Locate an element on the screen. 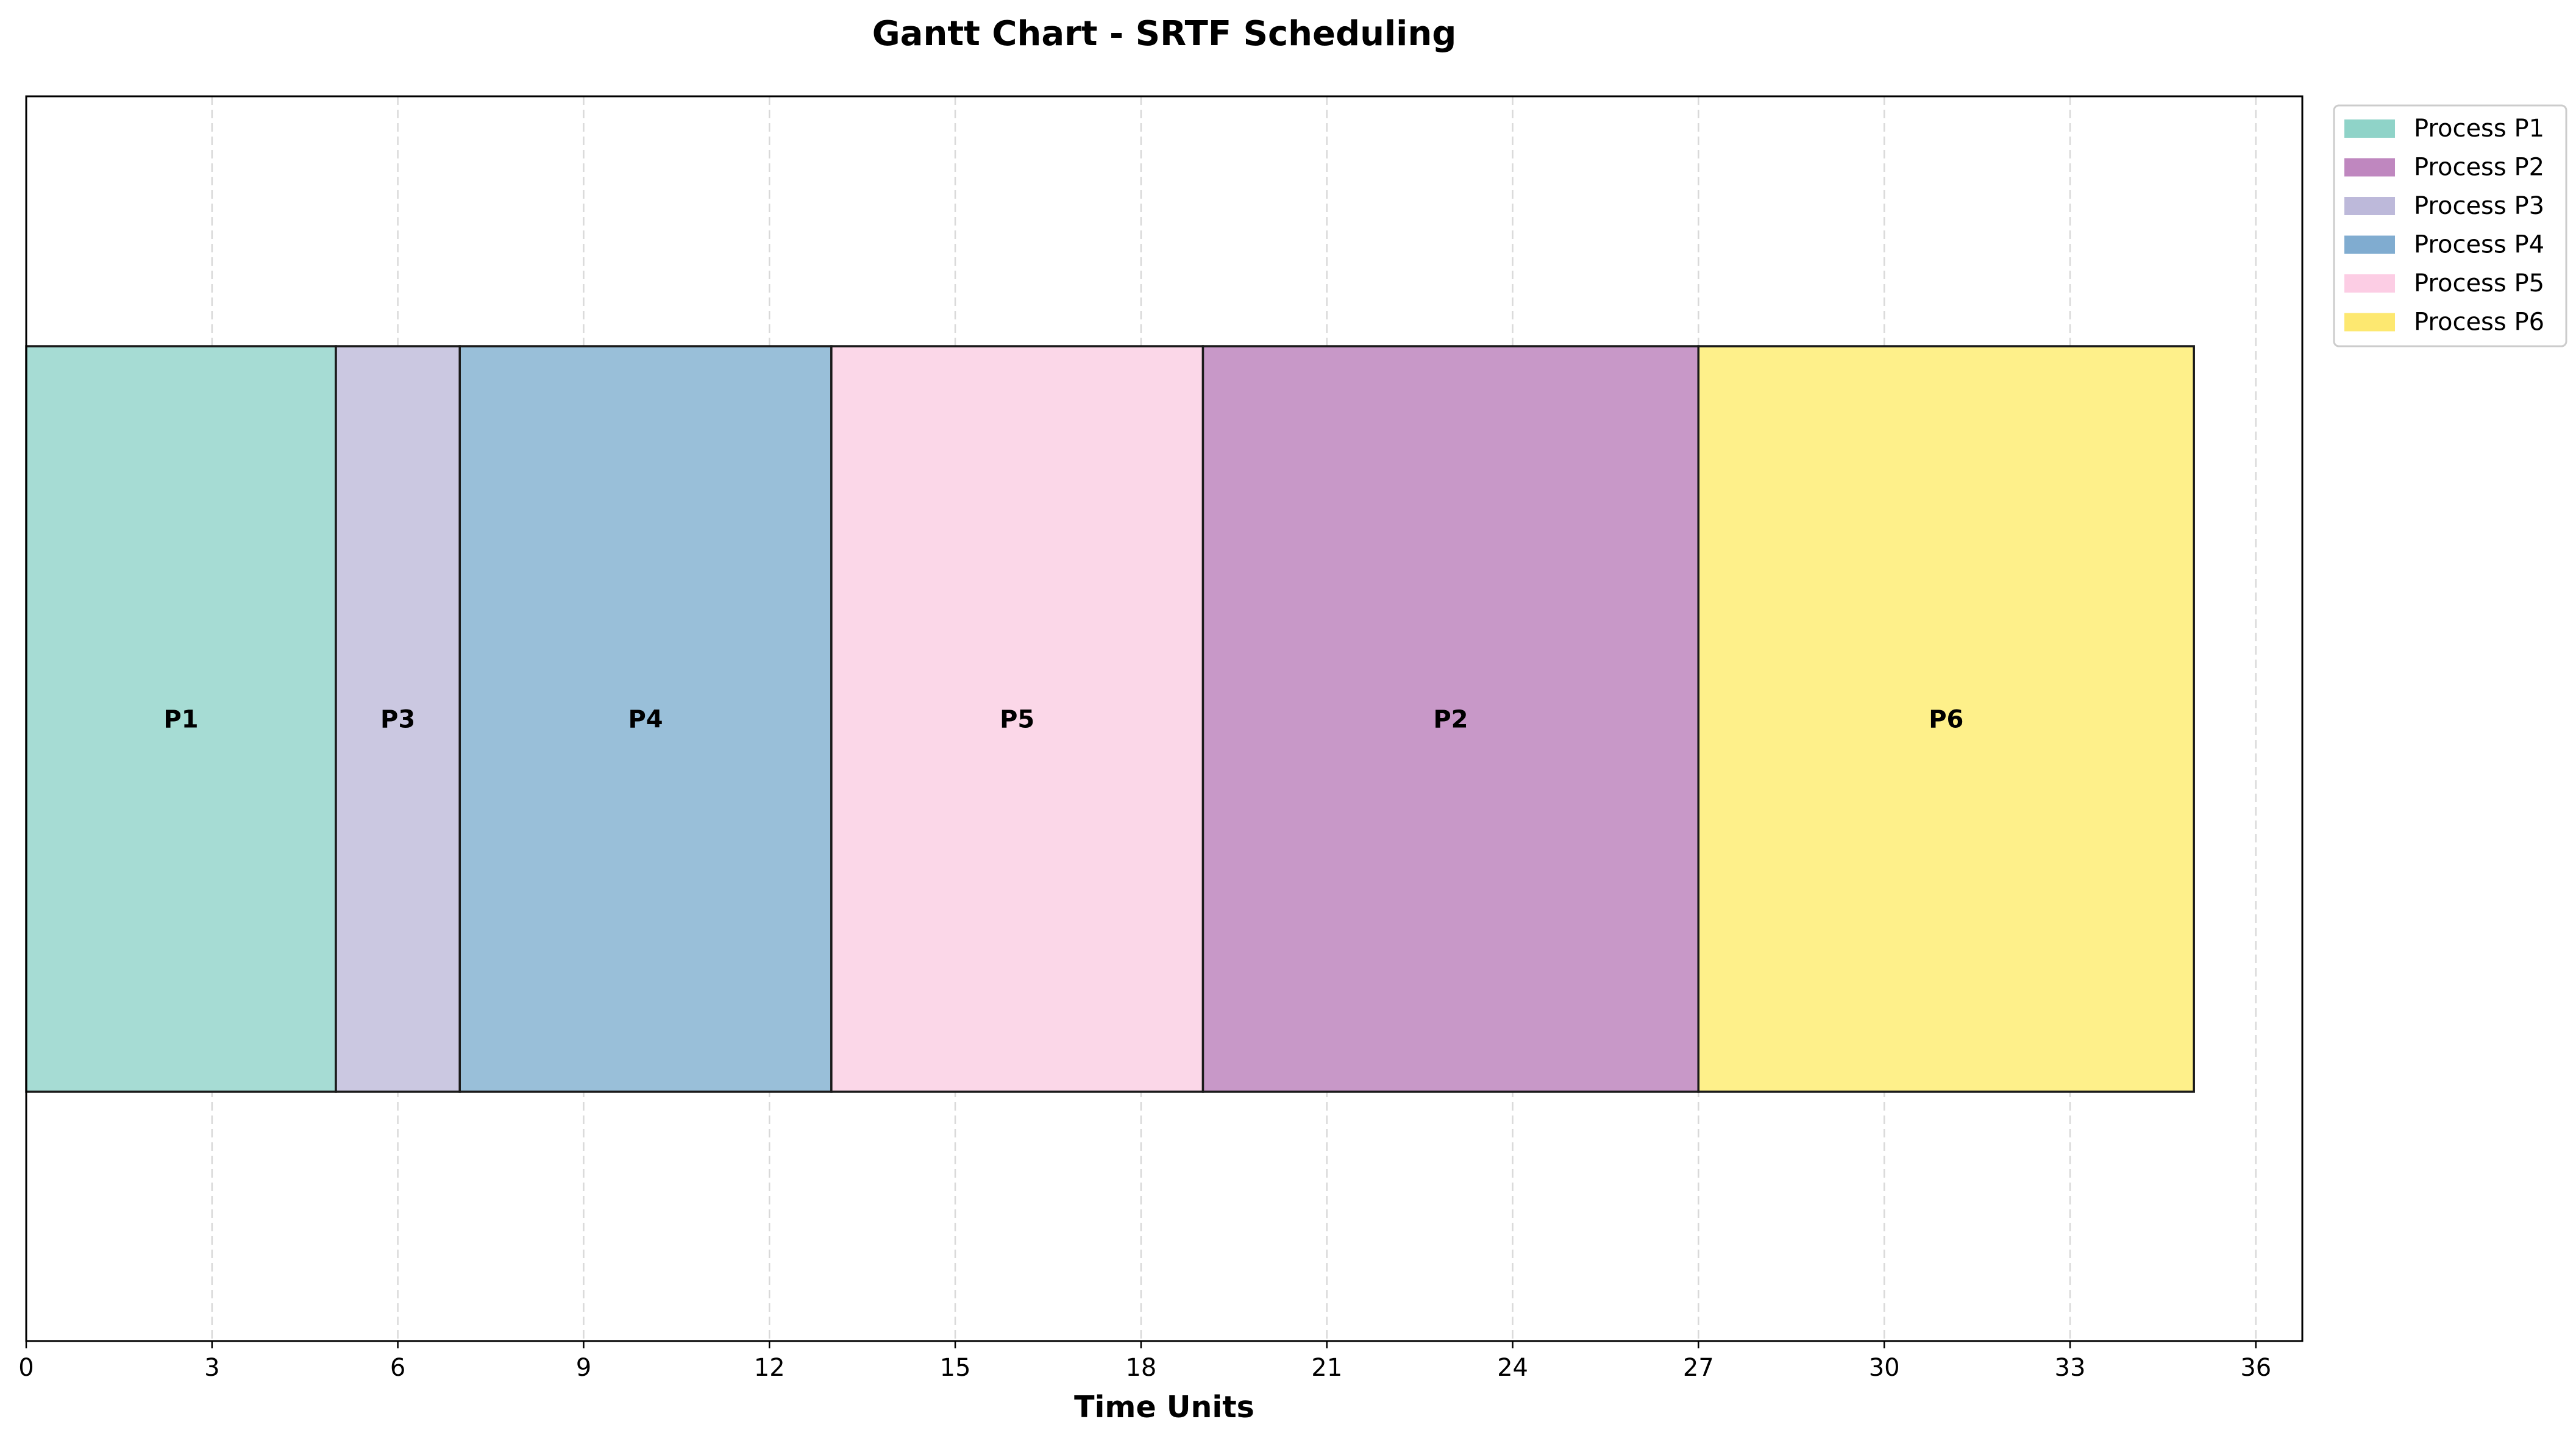  x-tick-label: 3 is located at coordinates (211, 1368).